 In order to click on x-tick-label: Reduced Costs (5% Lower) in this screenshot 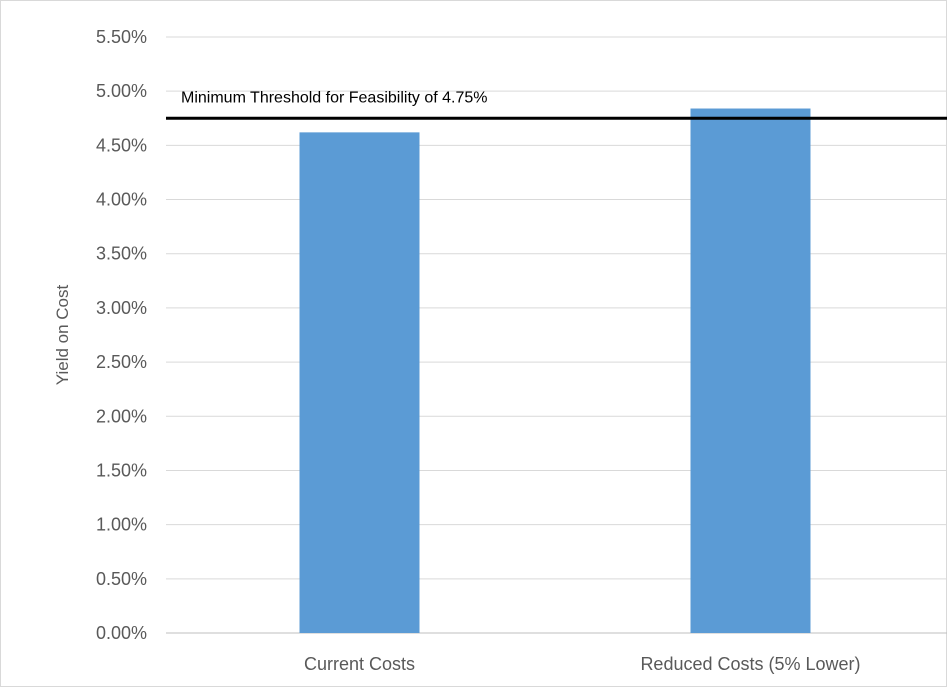, I will do `click(750, 664)`.